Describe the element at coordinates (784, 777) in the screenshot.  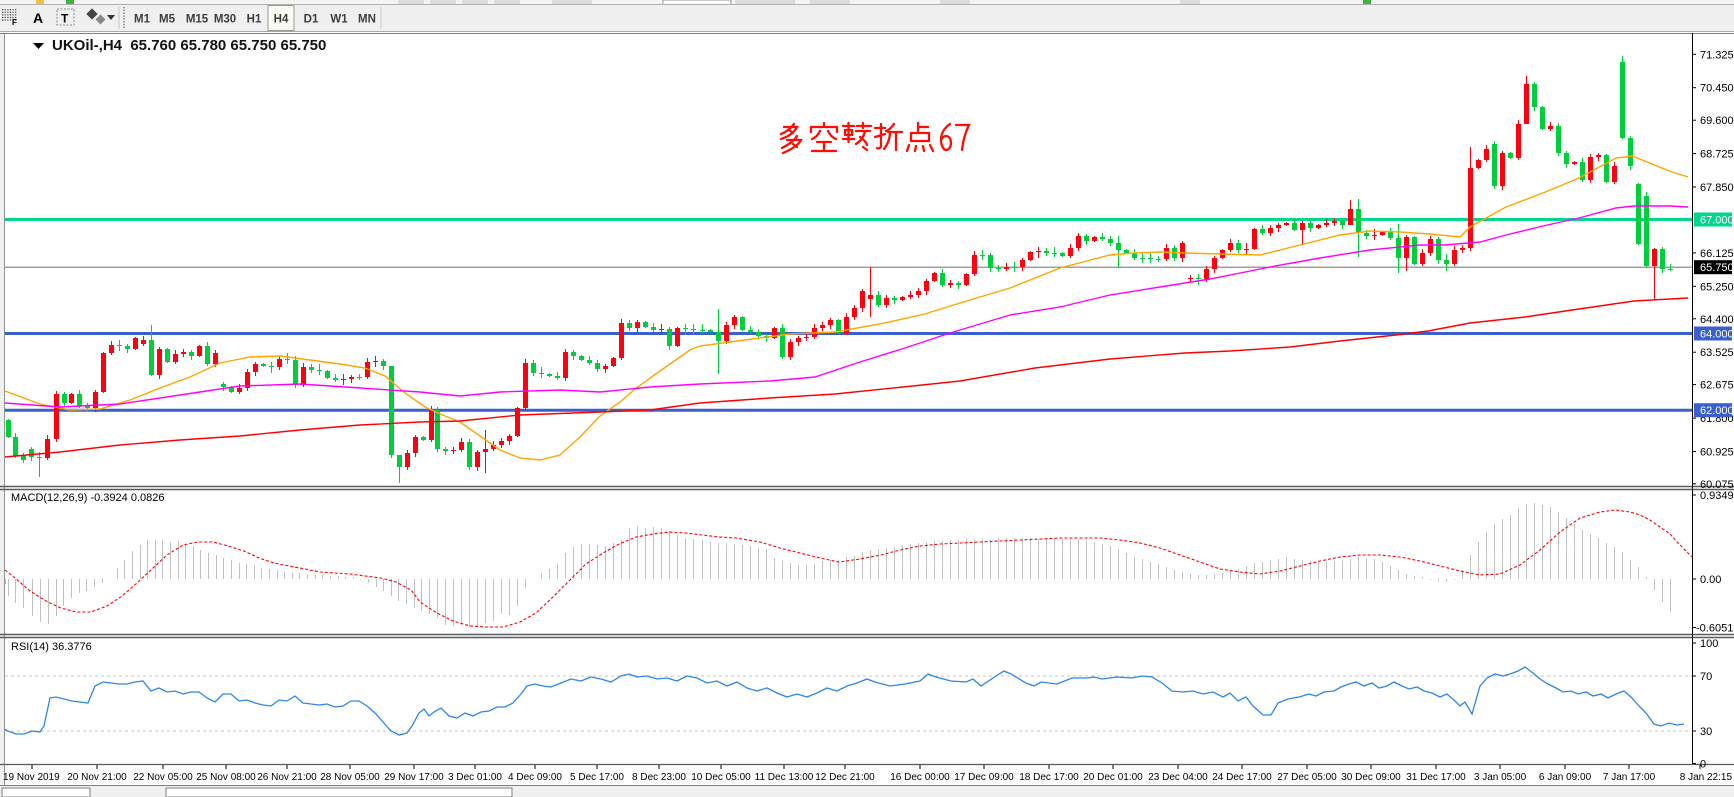
I see `svg-text: 11 Dec 13:00` at that location.